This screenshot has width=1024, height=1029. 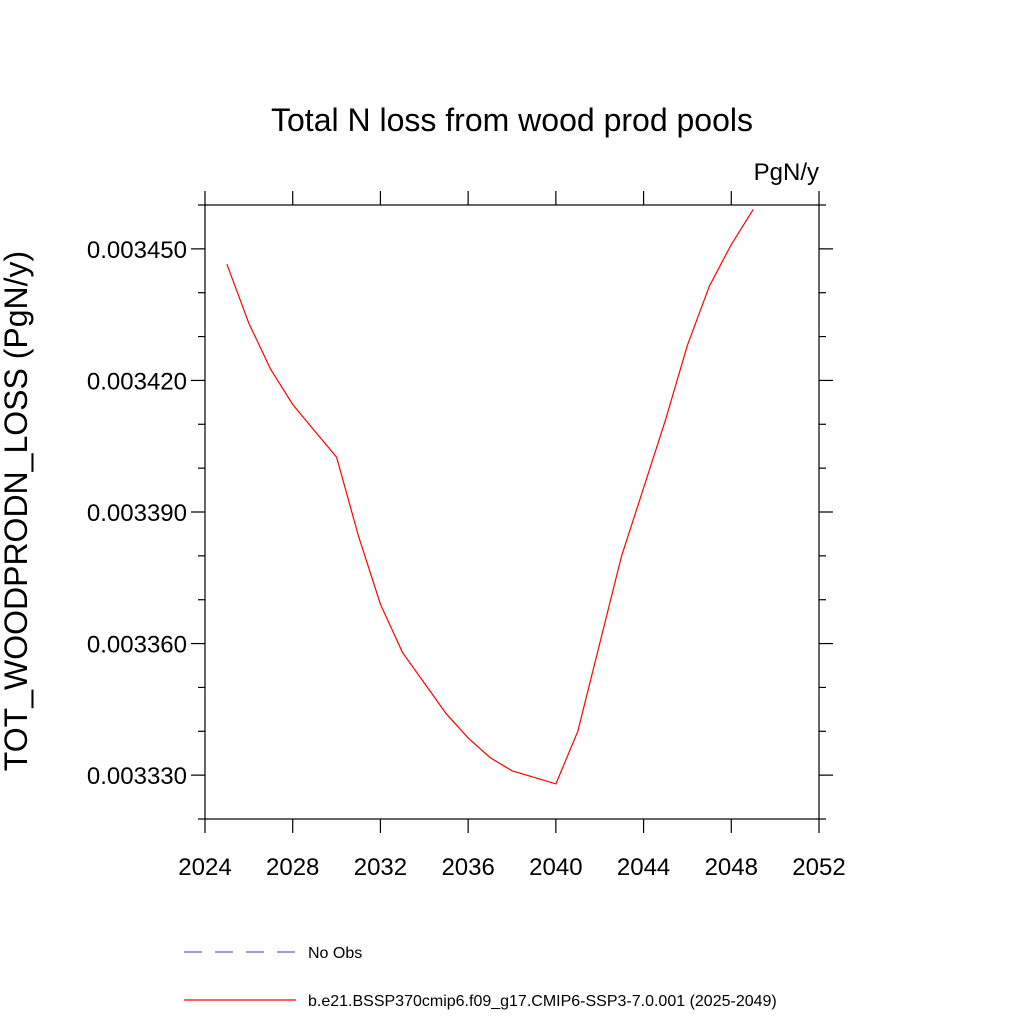 What do you see at coordinates (292, 867) in the screenshot?
I see `x-tick-label: 2028` at bounding box center [292, 867].